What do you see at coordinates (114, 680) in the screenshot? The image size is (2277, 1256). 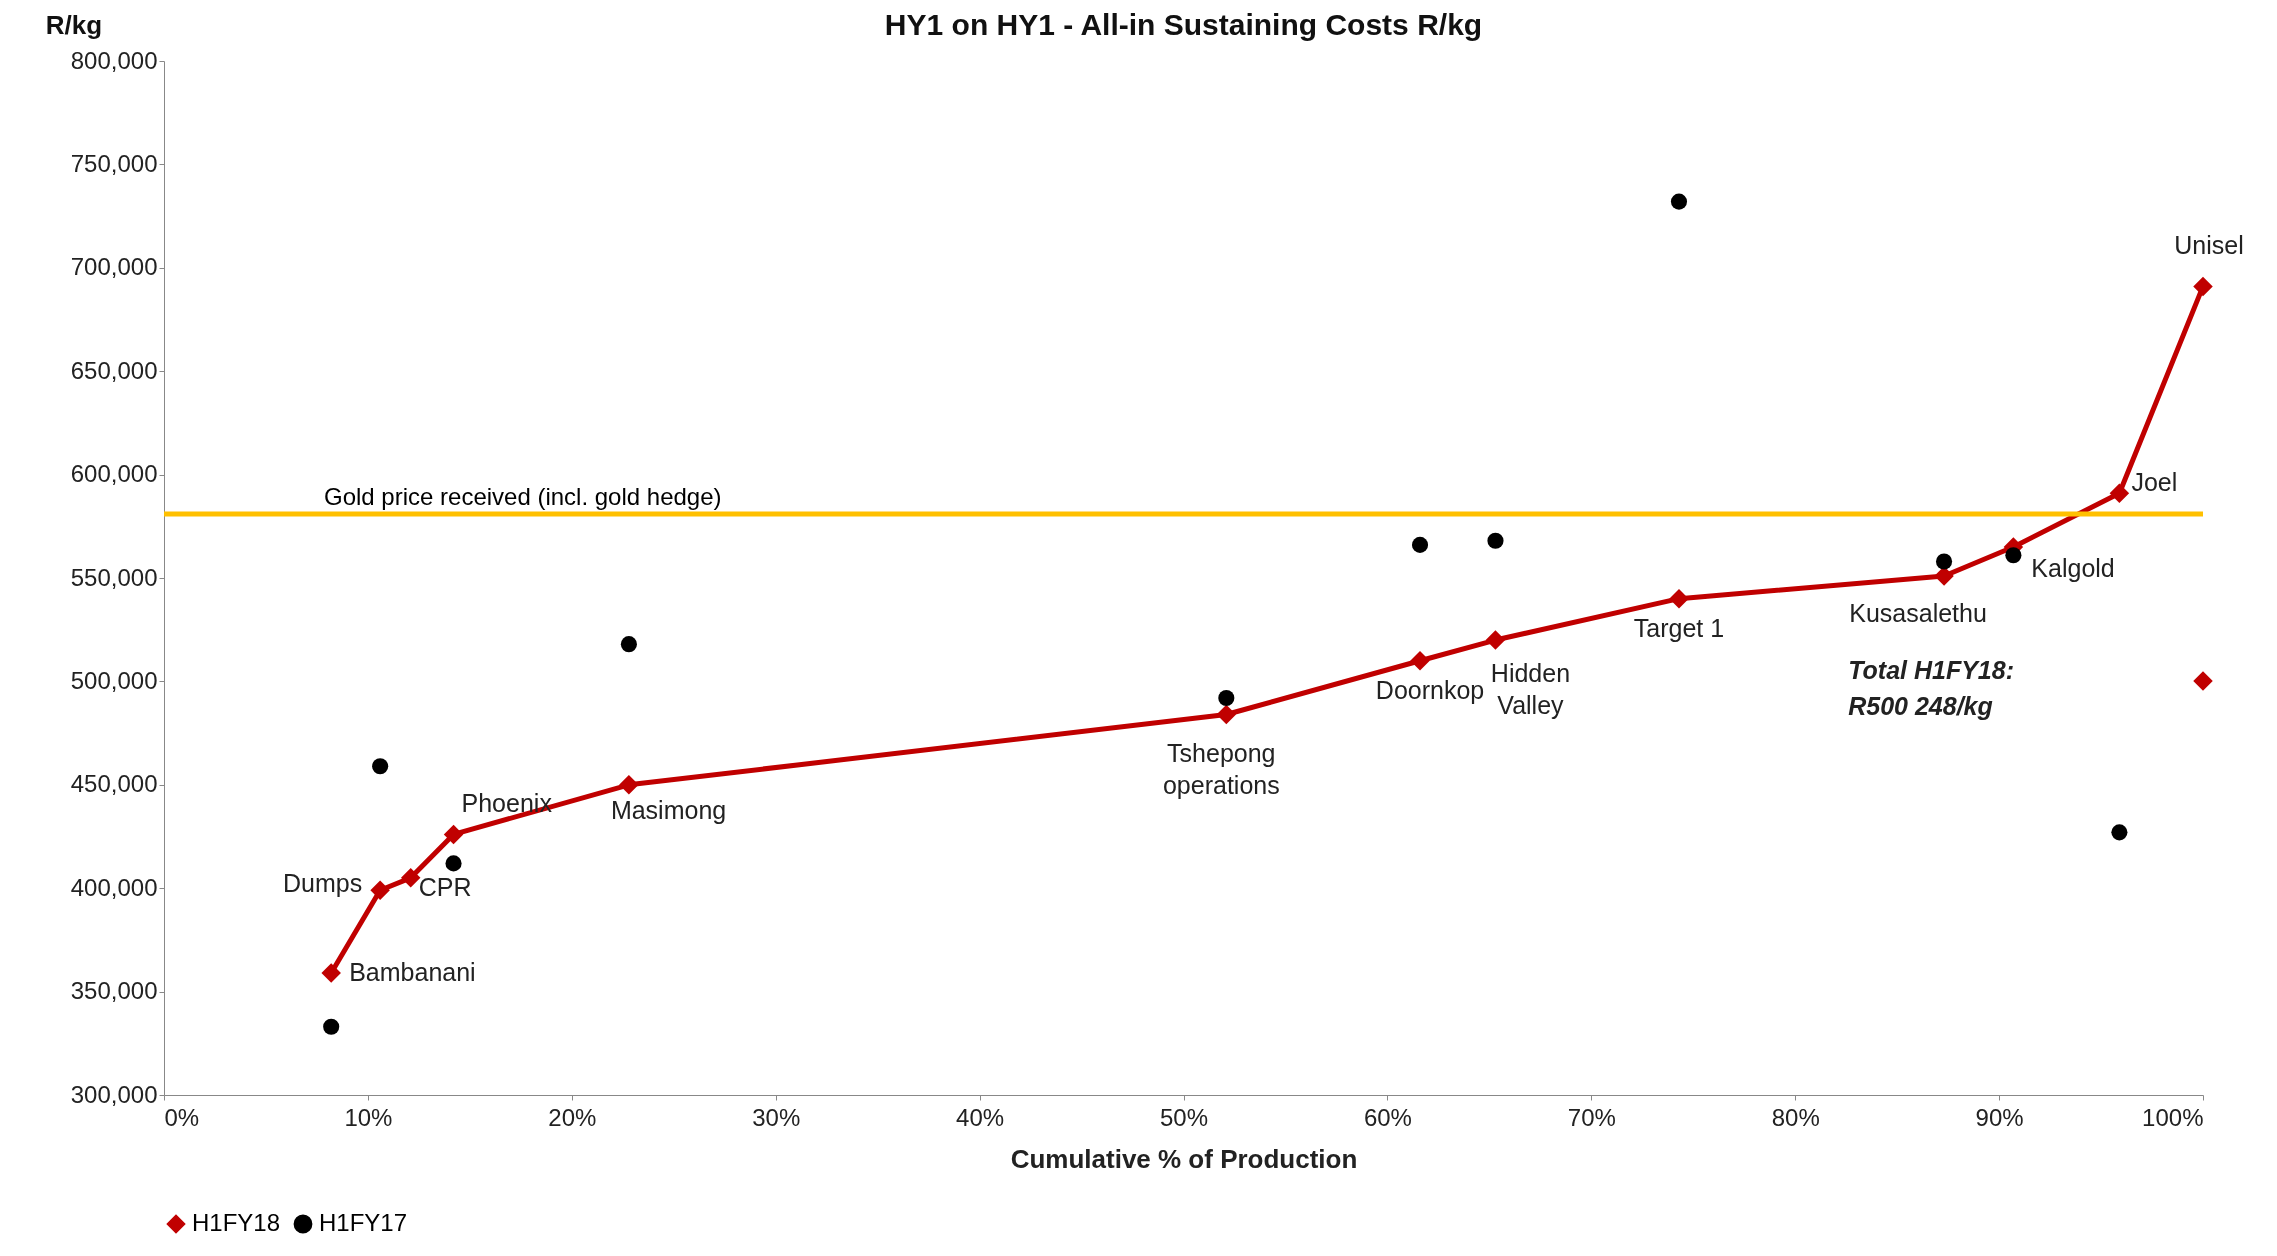 I see `y-tick-label: 500,000` at bounding box center [114, 680].